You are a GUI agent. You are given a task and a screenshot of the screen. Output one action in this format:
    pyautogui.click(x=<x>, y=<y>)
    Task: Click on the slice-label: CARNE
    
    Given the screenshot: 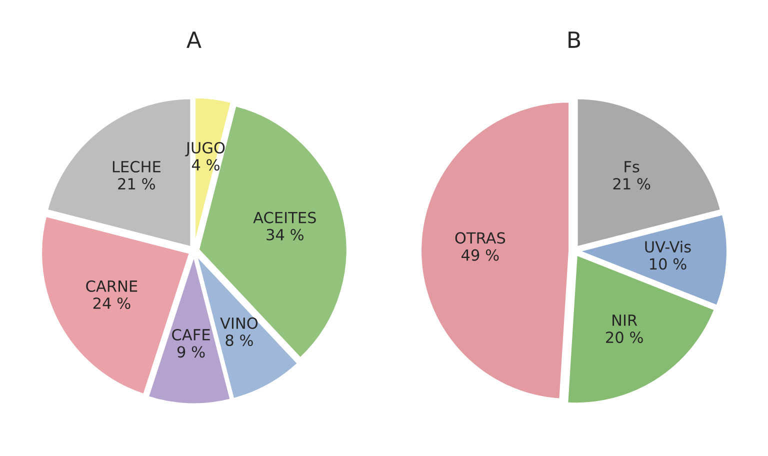 What is the action you would take?
    pyautogui.click(x=112, y=286)
    